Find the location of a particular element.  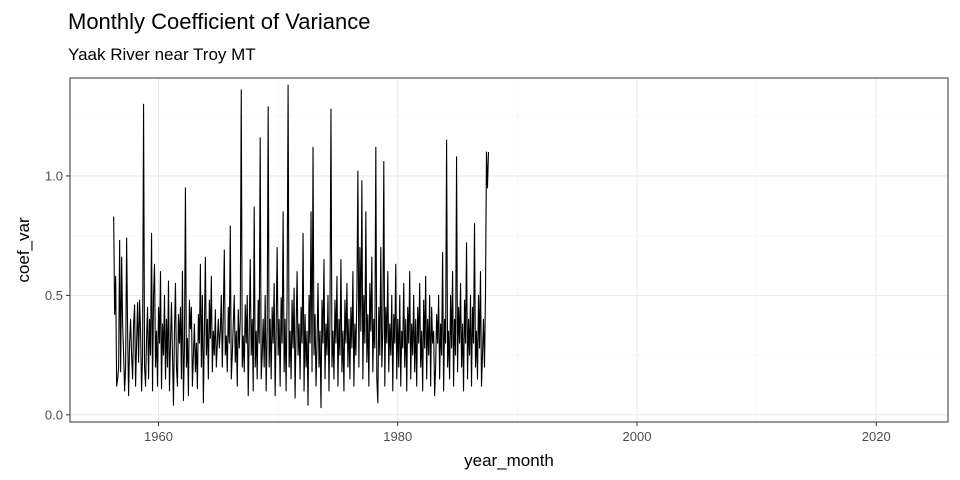

y-axis-label: coef_var is located at coordinates (23, 250).